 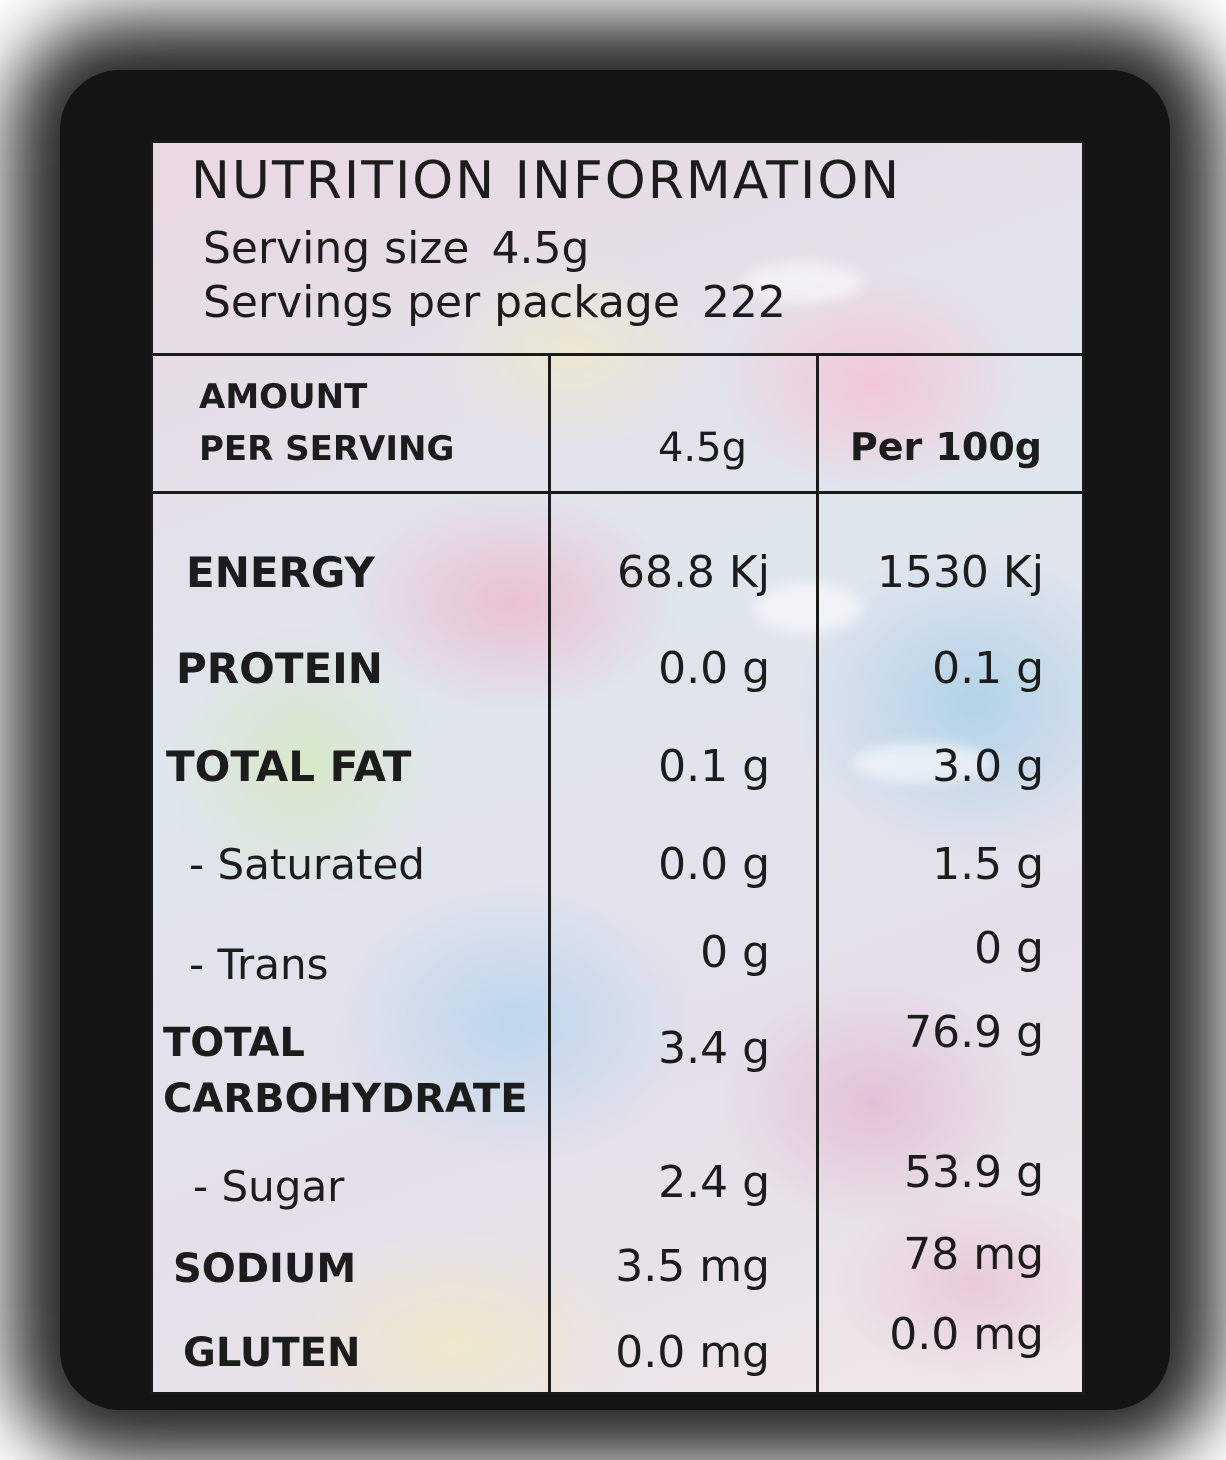 I want to click on nutrient-name-trans: - Trans, so click(x=259, y=964).